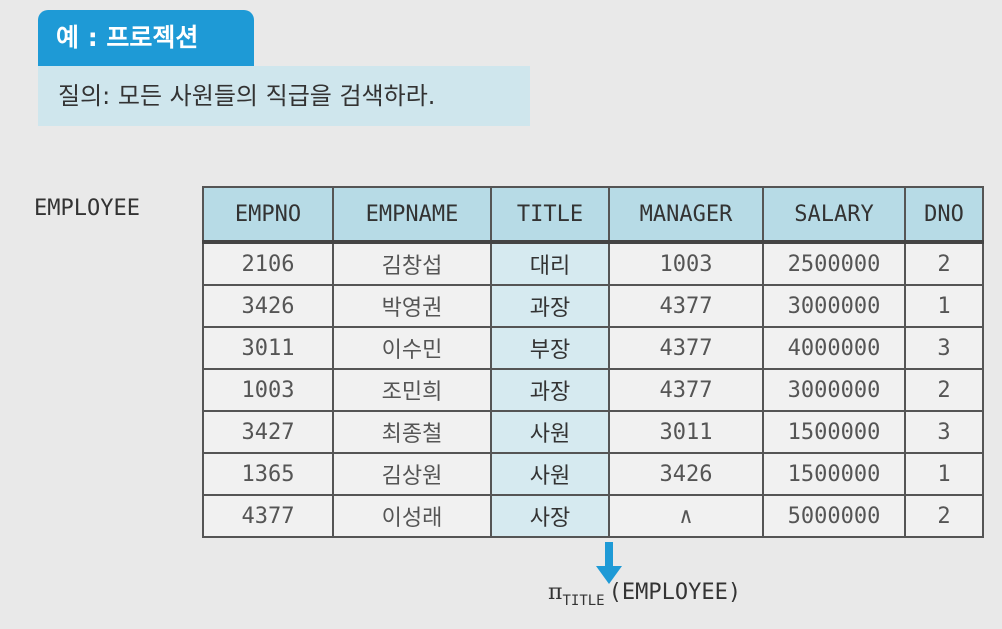 This screenshot has width=1002, height=629. I want to click on down-arrow-icon, so click(609, 563).